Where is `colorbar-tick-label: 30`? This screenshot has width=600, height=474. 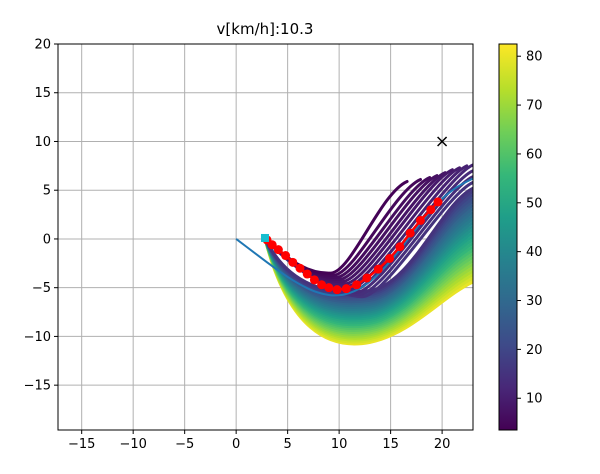 colorbar-tick-label: 30 is located at coordinates (534, 301).